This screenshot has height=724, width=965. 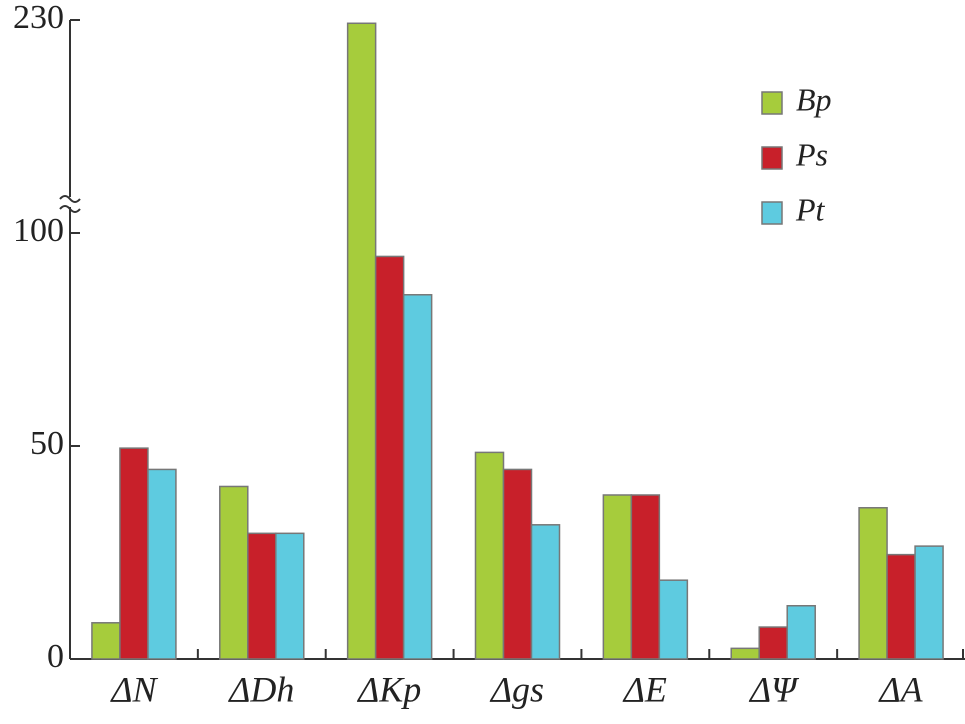 What do you see at coordinates (811, 154) in the screenshot?
I see `legend-label: Ps` at bounding box center [811, 154].